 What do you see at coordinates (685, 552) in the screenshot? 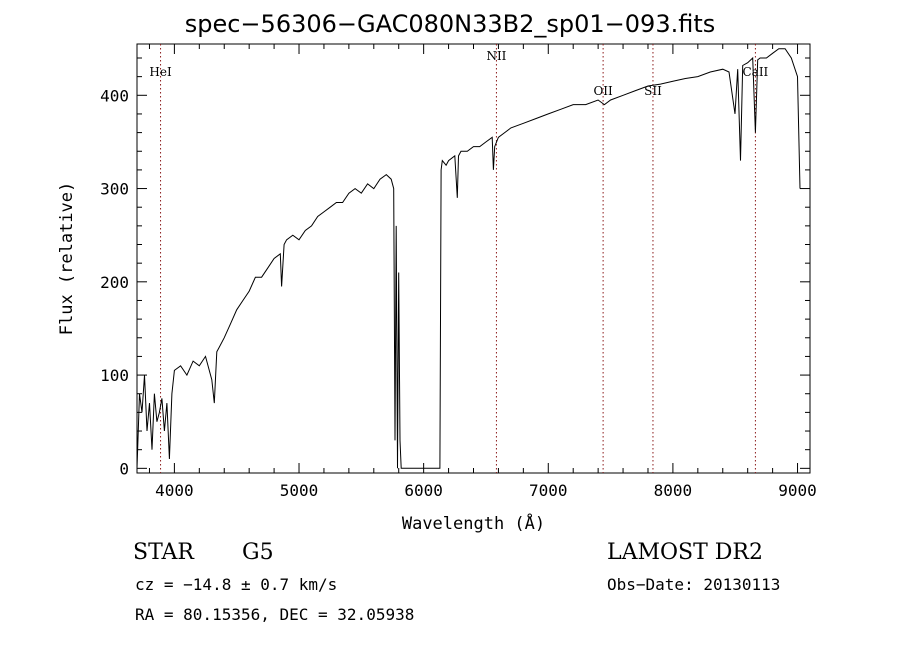
I see `survey-release: LAMOST DR2` at bounding box center [685, 552].